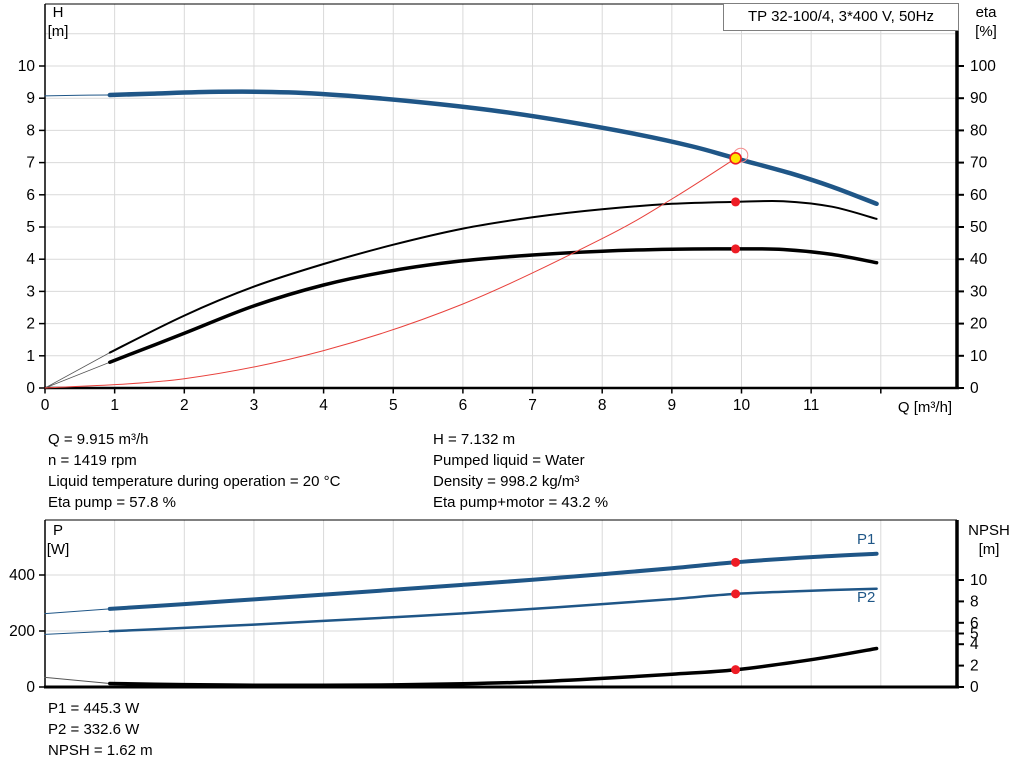  Describe the element at coordinates (474, 439) in the screenshot. I see `head-value-line: H = 7.132 m` at that location.